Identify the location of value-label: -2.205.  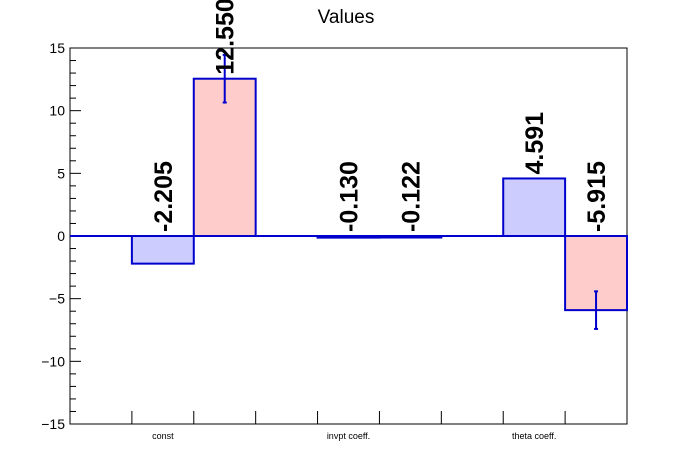
(164, 196).